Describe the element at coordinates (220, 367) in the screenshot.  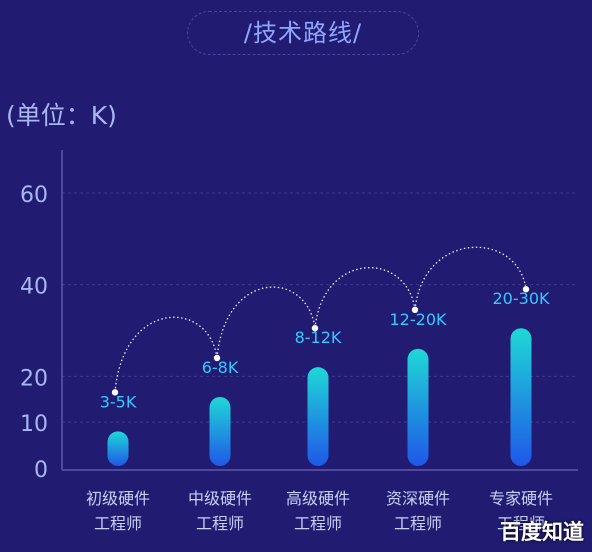
I see `range-label: 6-8K` at that location.